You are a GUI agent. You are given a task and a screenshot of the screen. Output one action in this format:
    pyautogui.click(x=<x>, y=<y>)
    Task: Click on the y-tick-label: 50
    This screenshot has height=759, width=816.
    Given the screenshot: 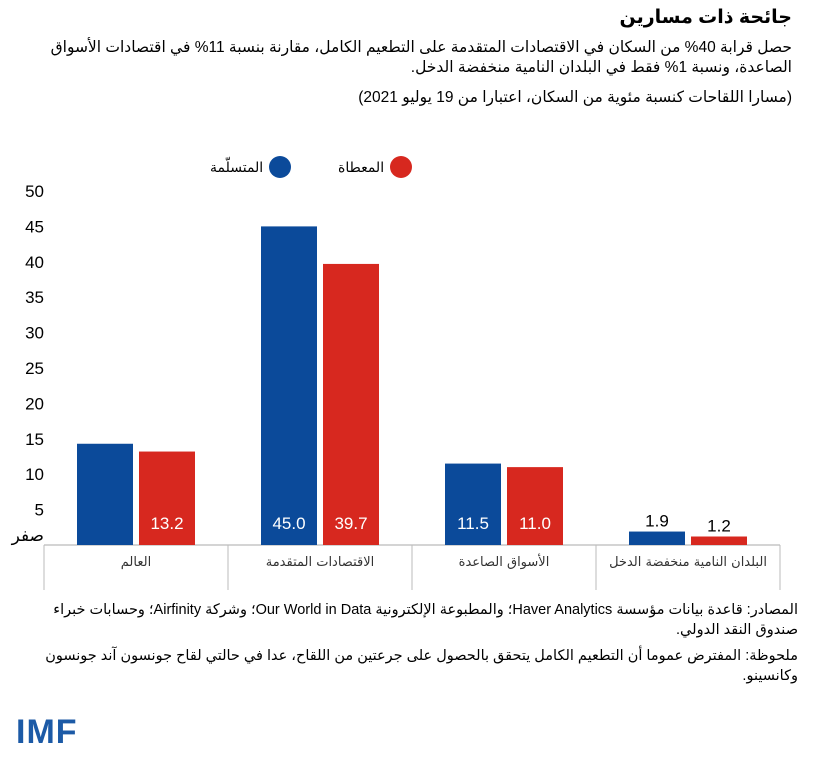 What is the action you would take?
    pyautogui.click(x=34, y=191)
    